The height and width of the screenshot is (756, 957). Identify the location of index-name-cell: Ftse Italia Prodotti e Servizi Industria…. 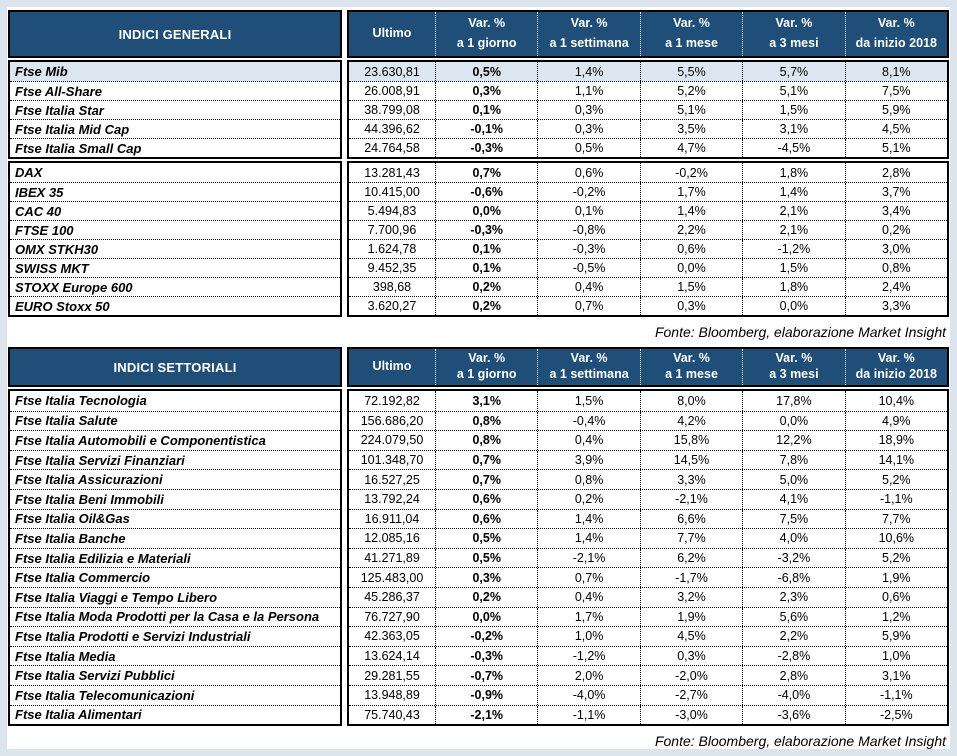
(175, 636).